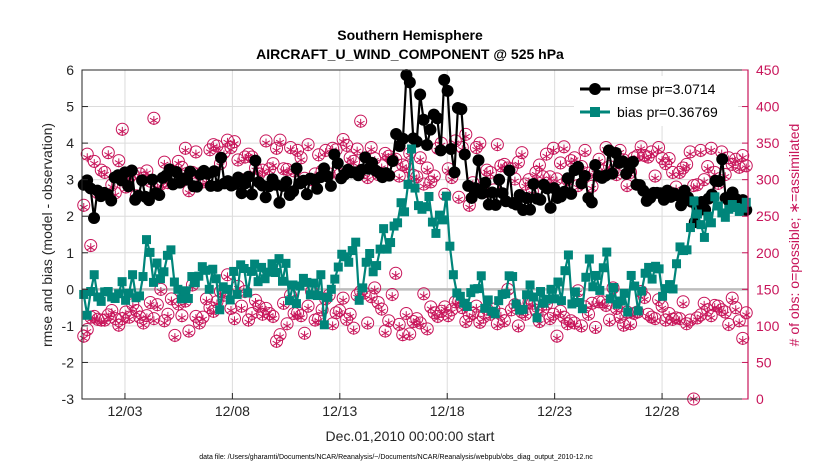 This screenshot has height=470, width=830. I want to click on y-tick-label: -3, so click(68, 399).